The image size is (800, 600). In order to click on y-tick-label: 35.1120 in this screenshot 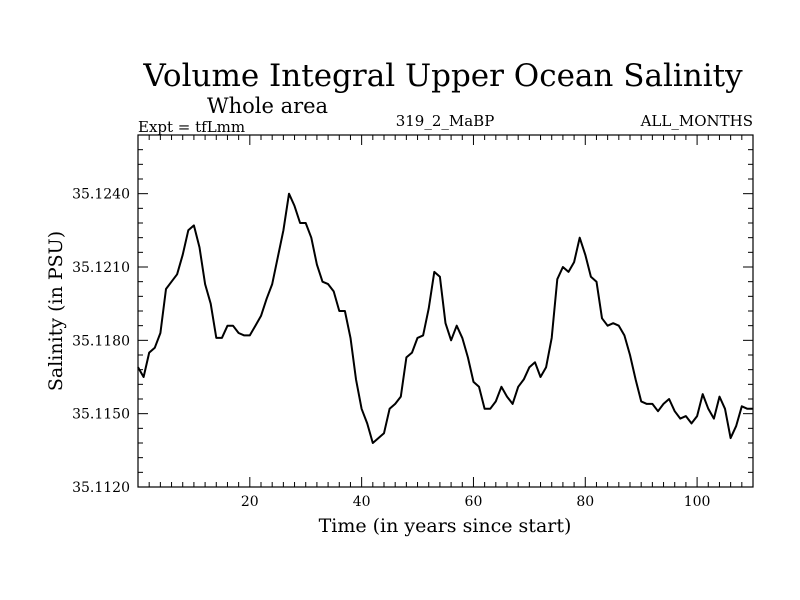, I will do `click(101, 488)`.